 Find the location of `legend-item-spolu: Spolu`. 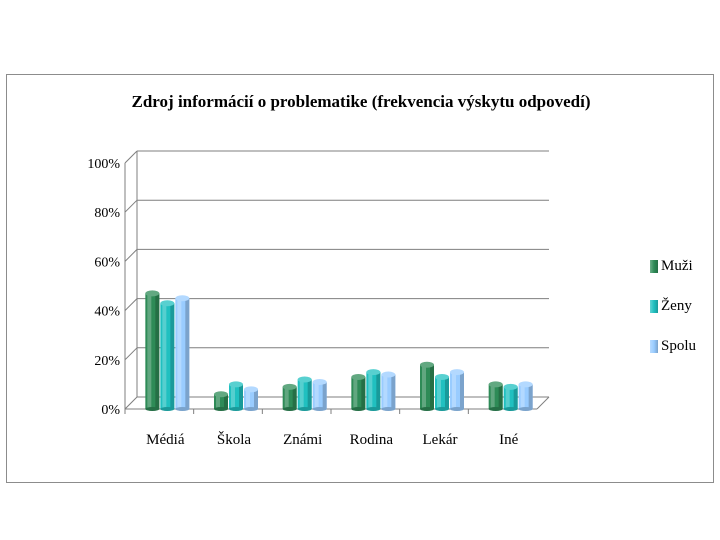

legend-item-spolu: Spolu is located at coordinates (673, 346).